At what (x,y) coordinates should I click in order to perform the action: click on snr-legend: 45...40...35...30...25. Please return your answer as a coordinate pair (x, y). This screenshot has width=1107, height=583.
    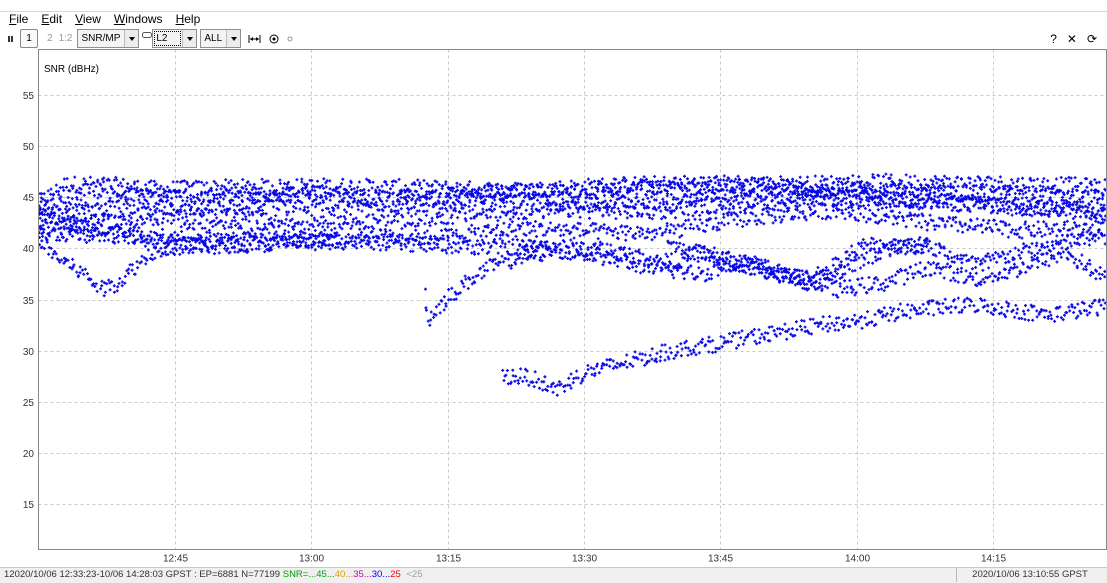
    Looking at the image, I should click on (358, 574).